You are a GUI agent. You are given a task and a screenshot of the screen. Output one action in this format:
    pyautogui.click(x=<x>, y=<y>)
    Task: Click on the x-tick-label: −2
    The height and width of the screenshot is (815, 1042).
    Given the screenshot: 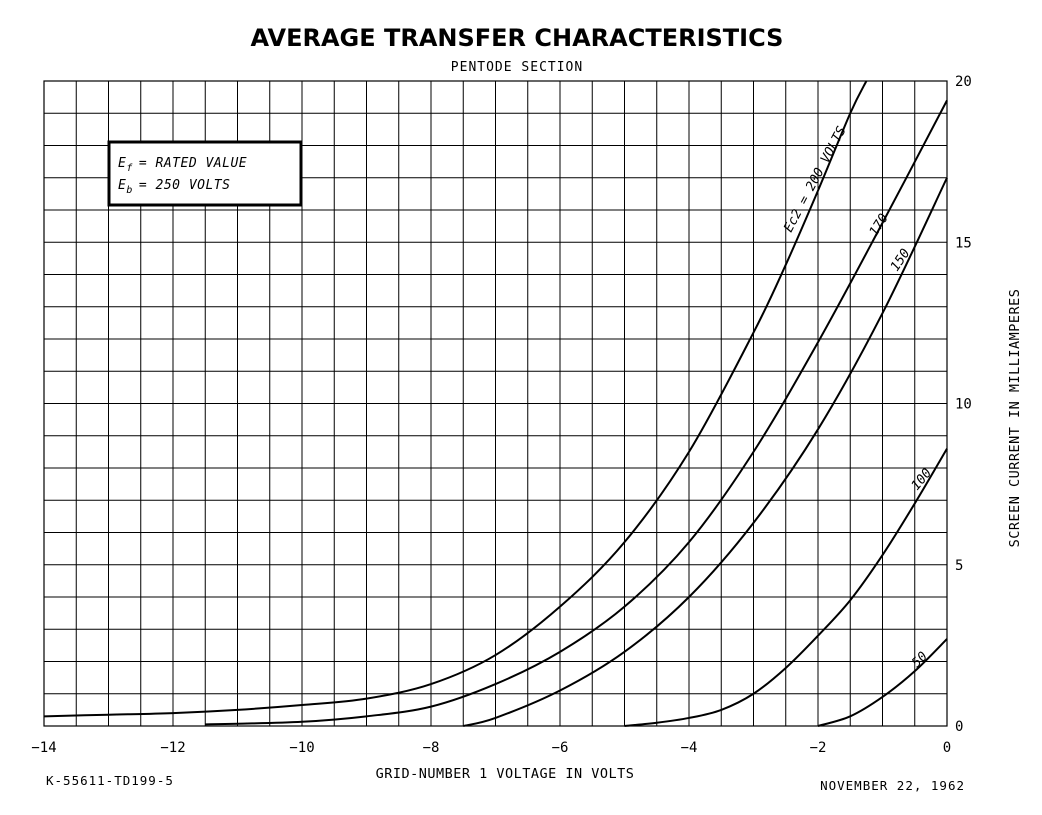 What is the action you would take?
    pyautogui.click(x=818, y=748)
    